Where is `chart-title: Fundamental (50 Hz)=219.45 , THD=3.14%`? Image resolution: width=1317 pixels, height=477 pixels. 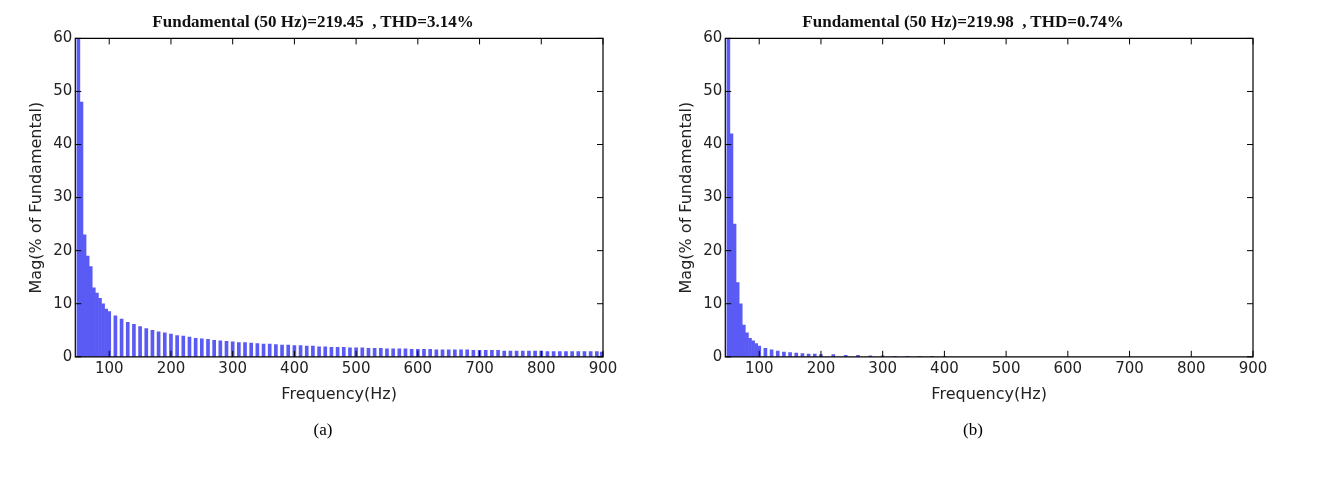 chart-title: Fundamental (50 Hz)=219.45 , THD=3.14% is located at coordinates (313, 21).